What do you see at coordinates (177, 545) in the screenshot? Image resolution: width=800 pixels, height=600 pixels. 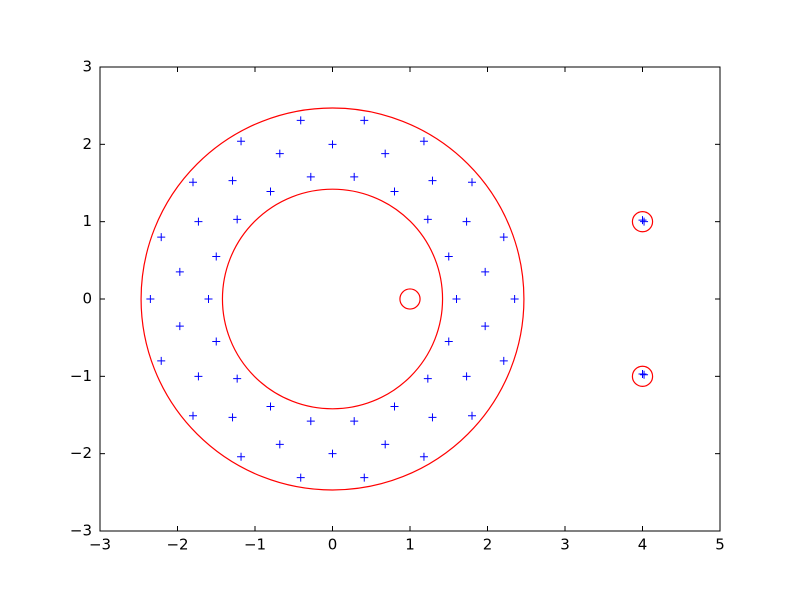 I see `x-tick-label: −2` at bounding box center [177, 545].